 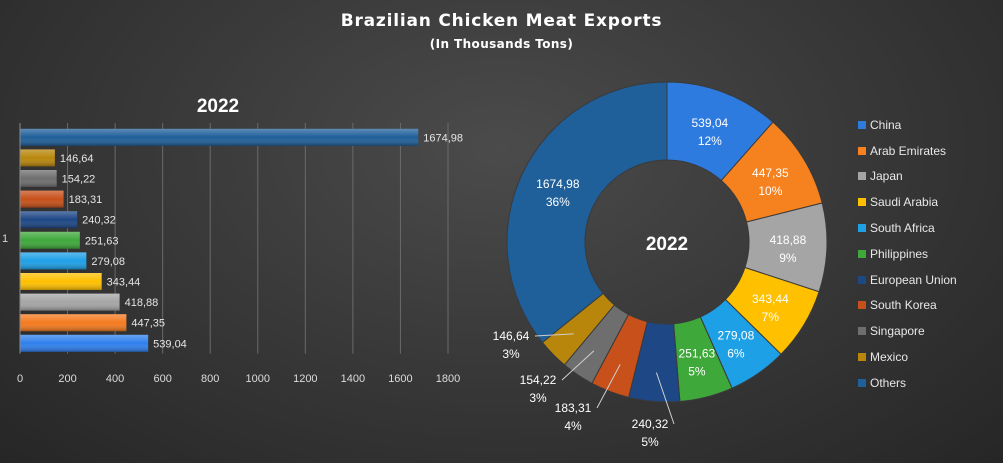 What do you see at coordinates (538, 398) in the screenshot?
I see `donut-percent-label-singapore: 3%` at bounding box center [538, 398].